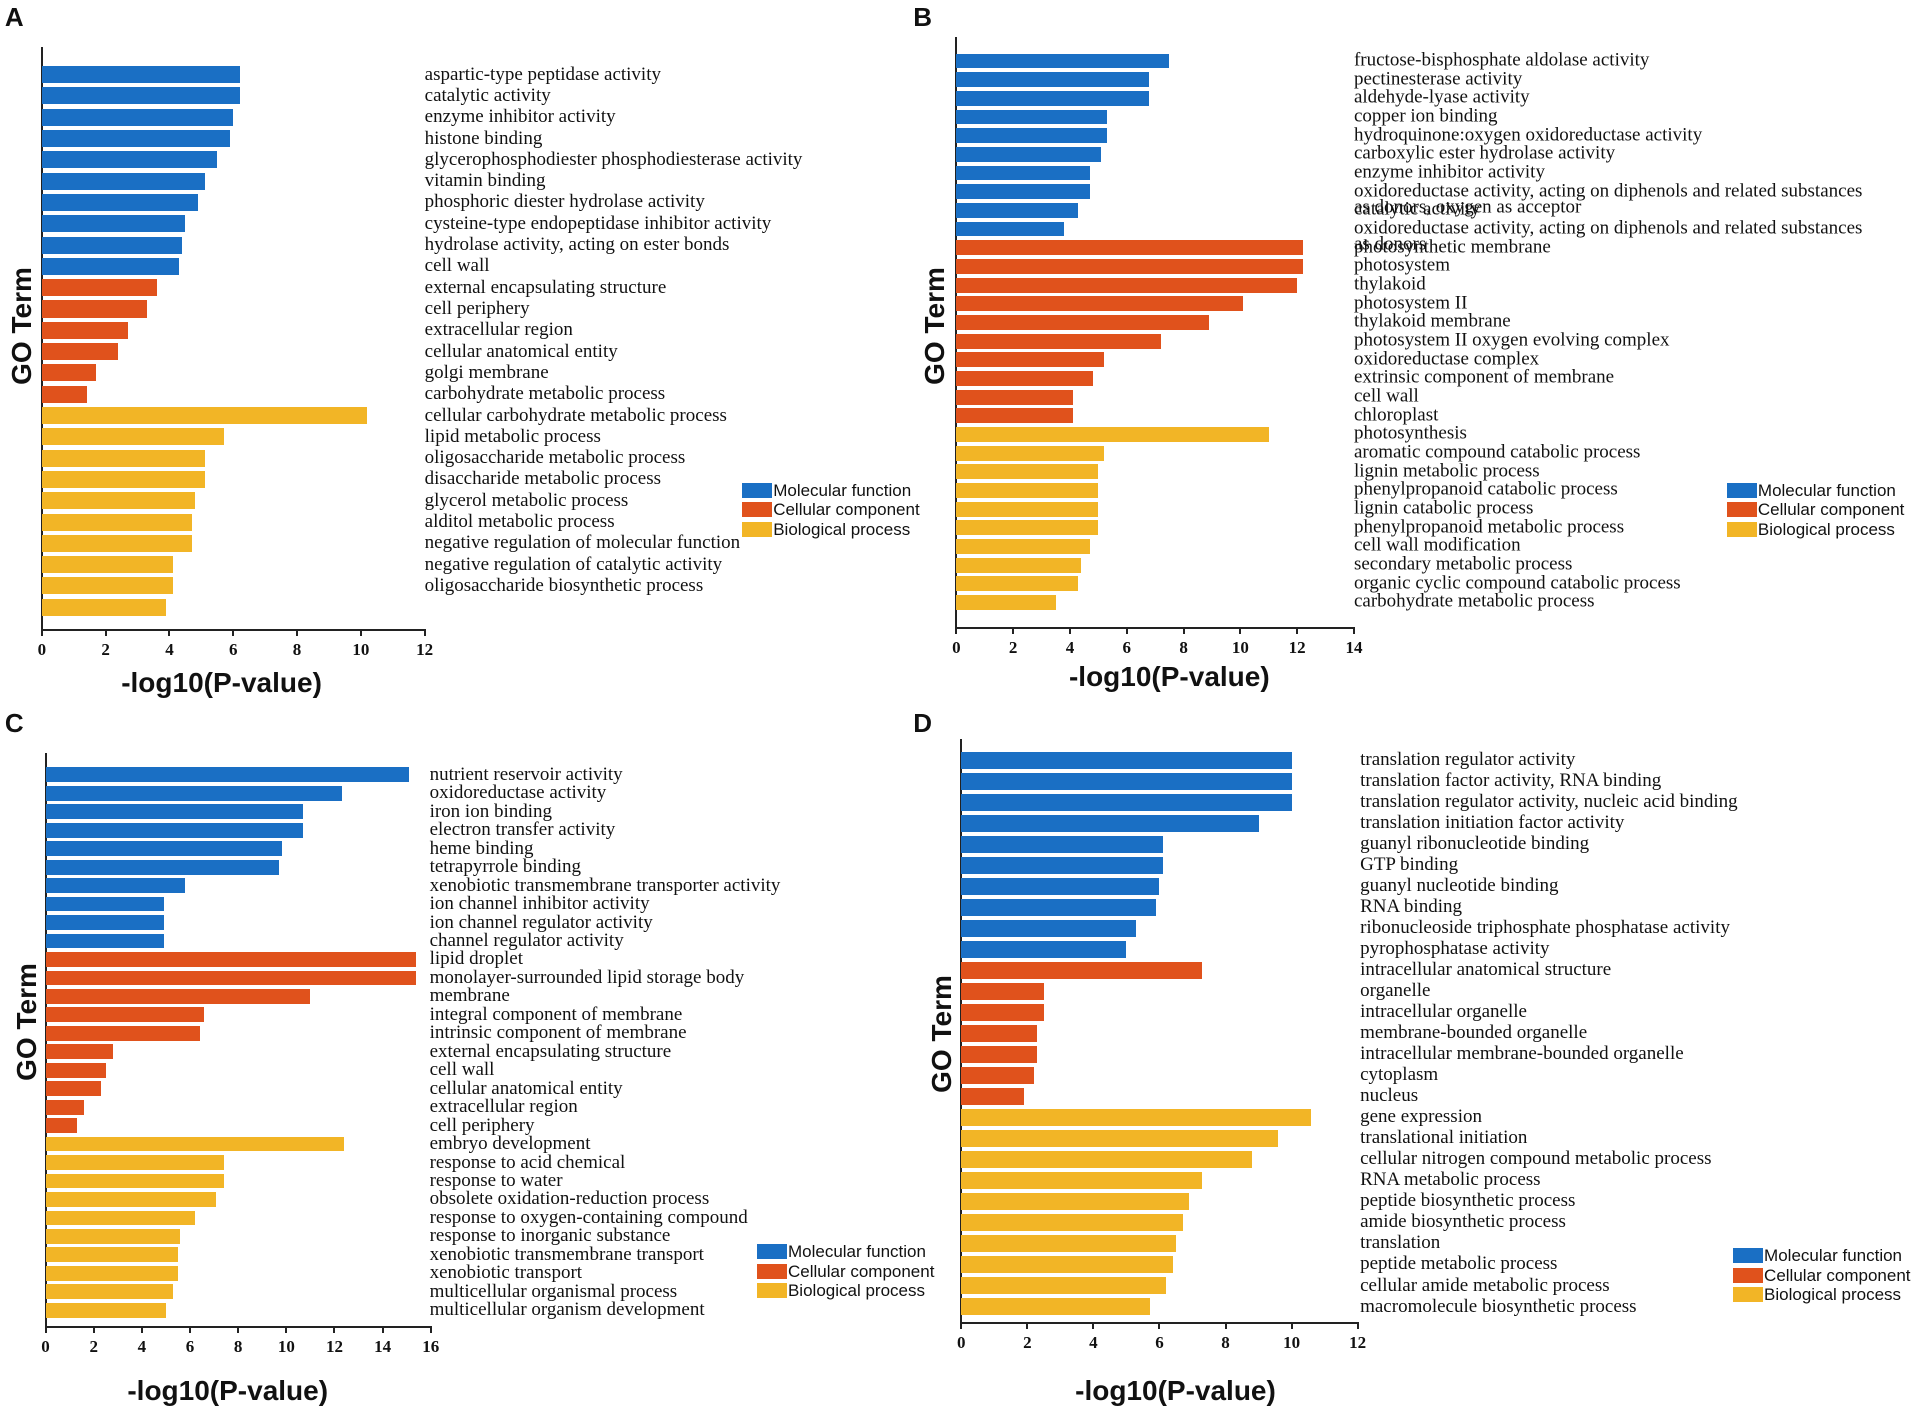 This screenshot has height=1411, width=1930. Describe the element at coordinates (1389, 1096) in the screenshot. I see `term-label: nucleus` at that location.